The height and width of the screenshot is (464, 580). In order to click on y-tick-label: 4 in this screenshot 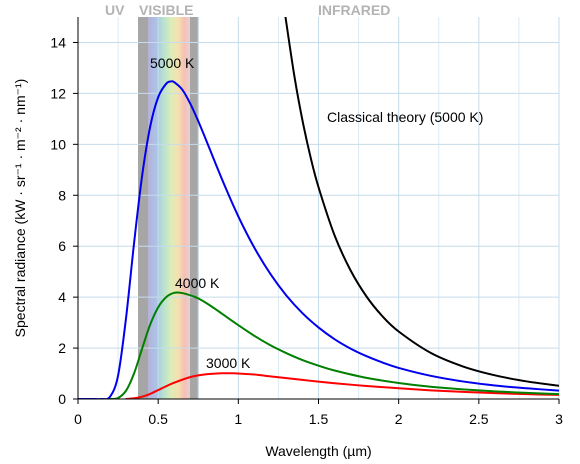, I will do `click(62, 297)`.